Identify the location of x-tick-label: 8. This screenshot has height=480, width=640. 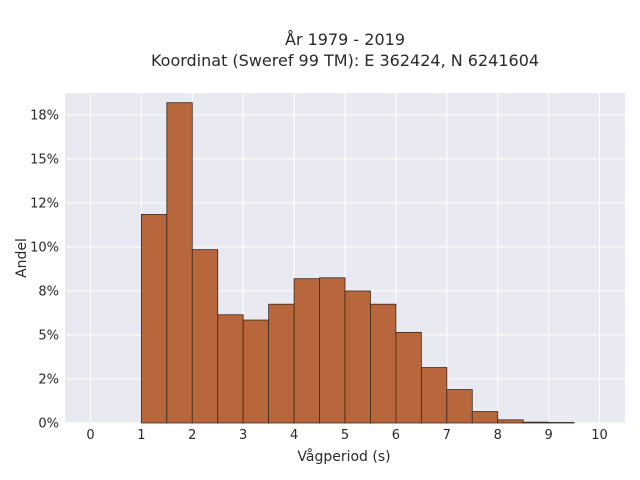
(498, 435).